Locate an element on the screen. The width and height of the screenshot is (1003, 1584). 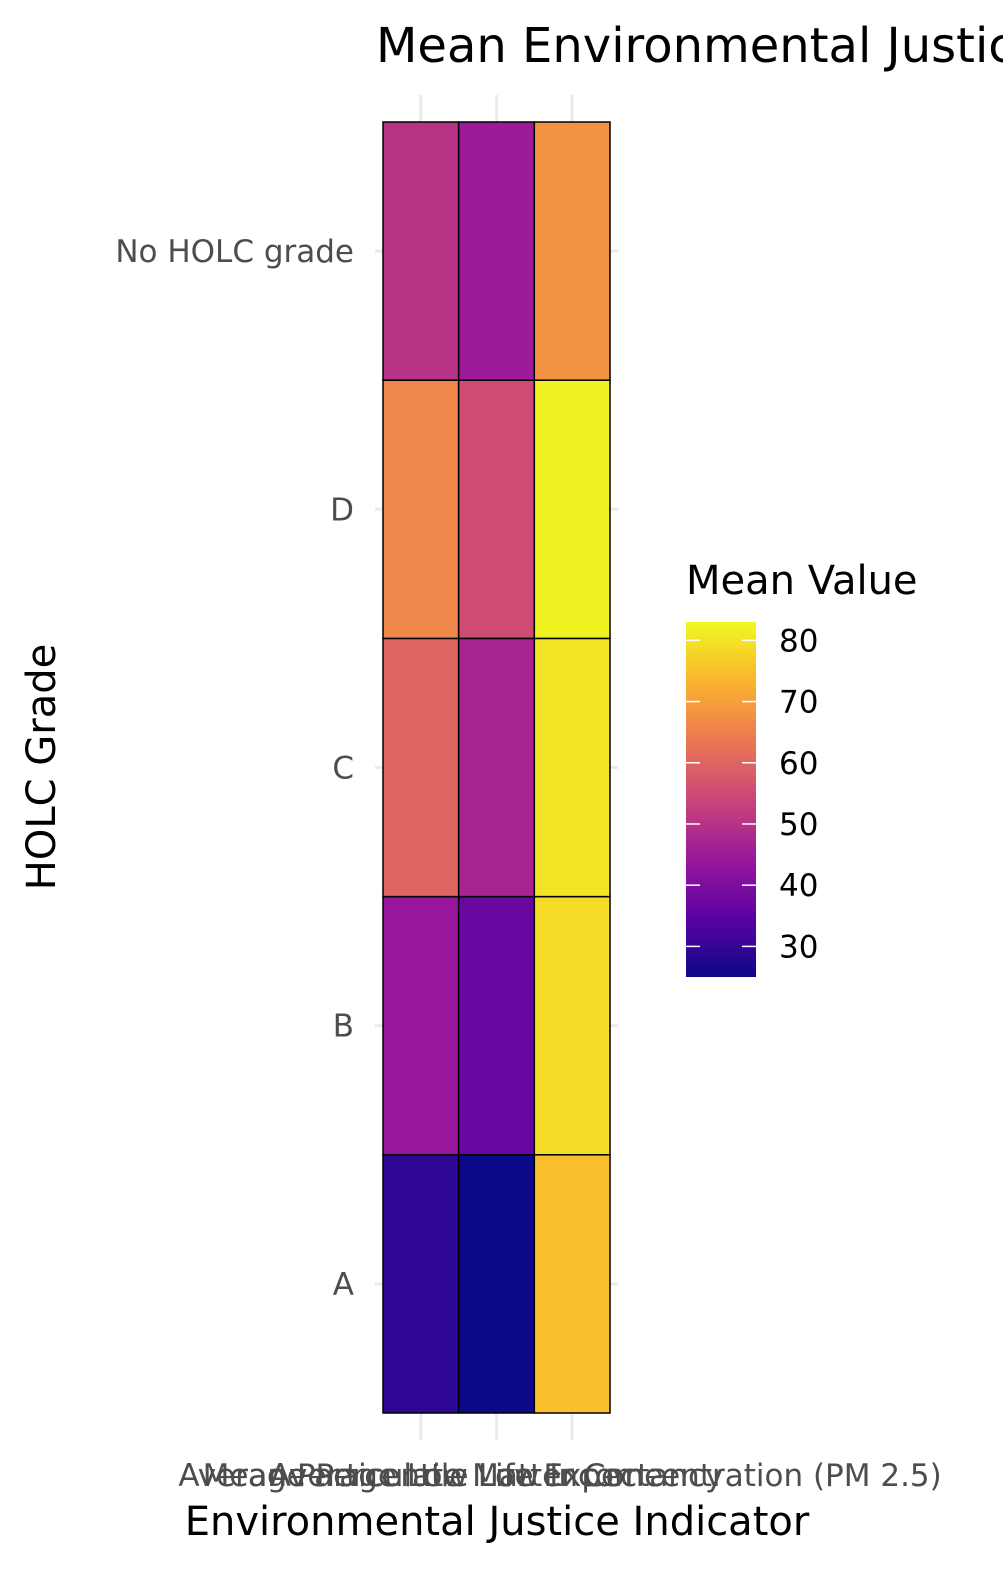
x-tick-label: Average Low Life Expectancy is located at coordinates (497, 1476).